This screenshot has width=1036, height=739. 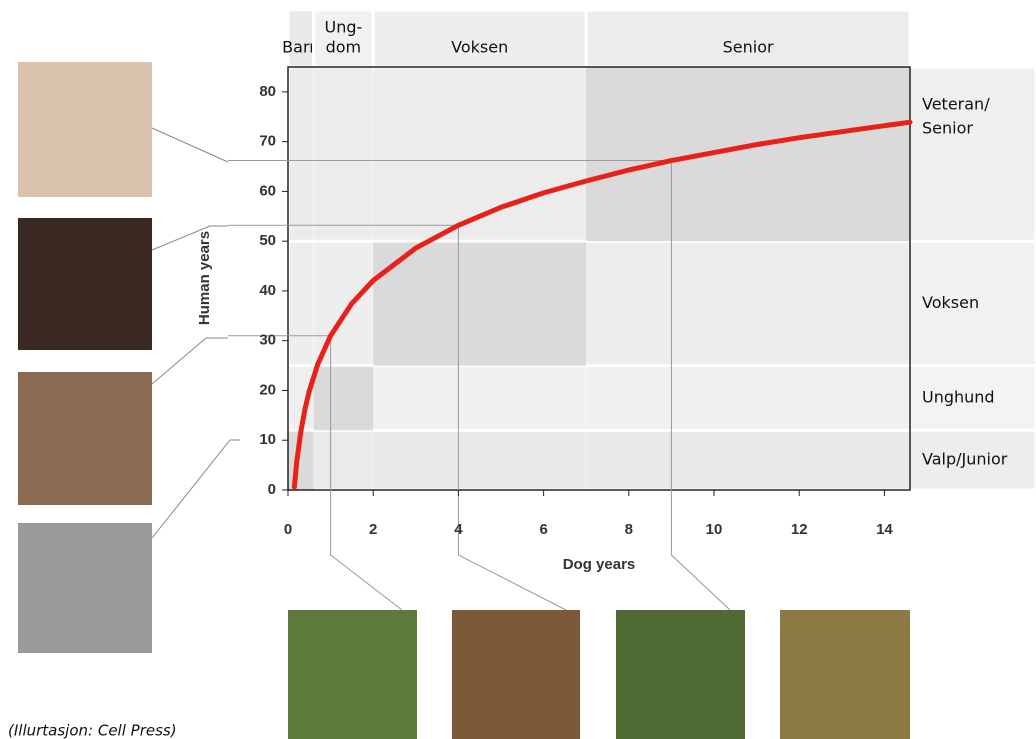 What do you see at coordinates (343, 27) in the screenshot?
I see `dog-stage-label: Ung-` at bounding box center [343, 27].